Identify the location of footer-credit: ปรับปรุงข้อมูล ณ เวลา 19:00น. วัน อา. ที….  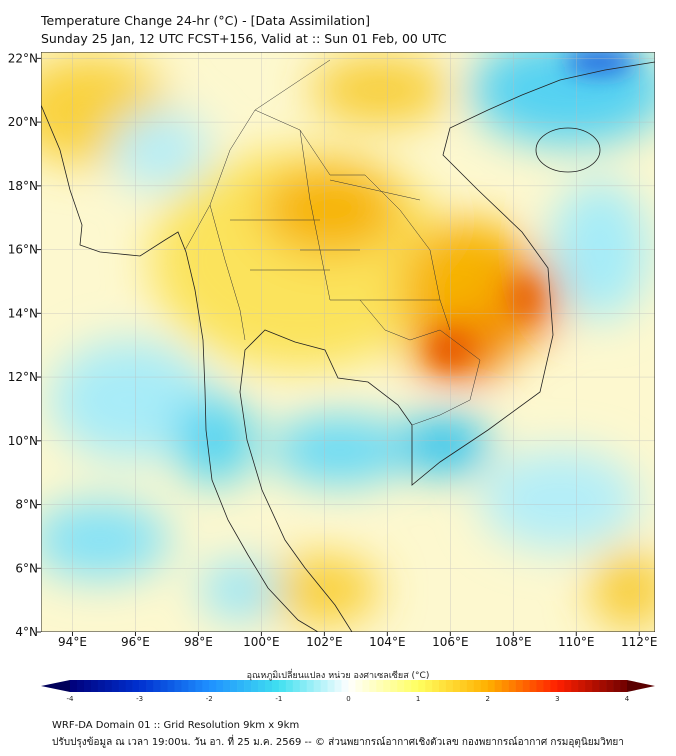
(338, 742).